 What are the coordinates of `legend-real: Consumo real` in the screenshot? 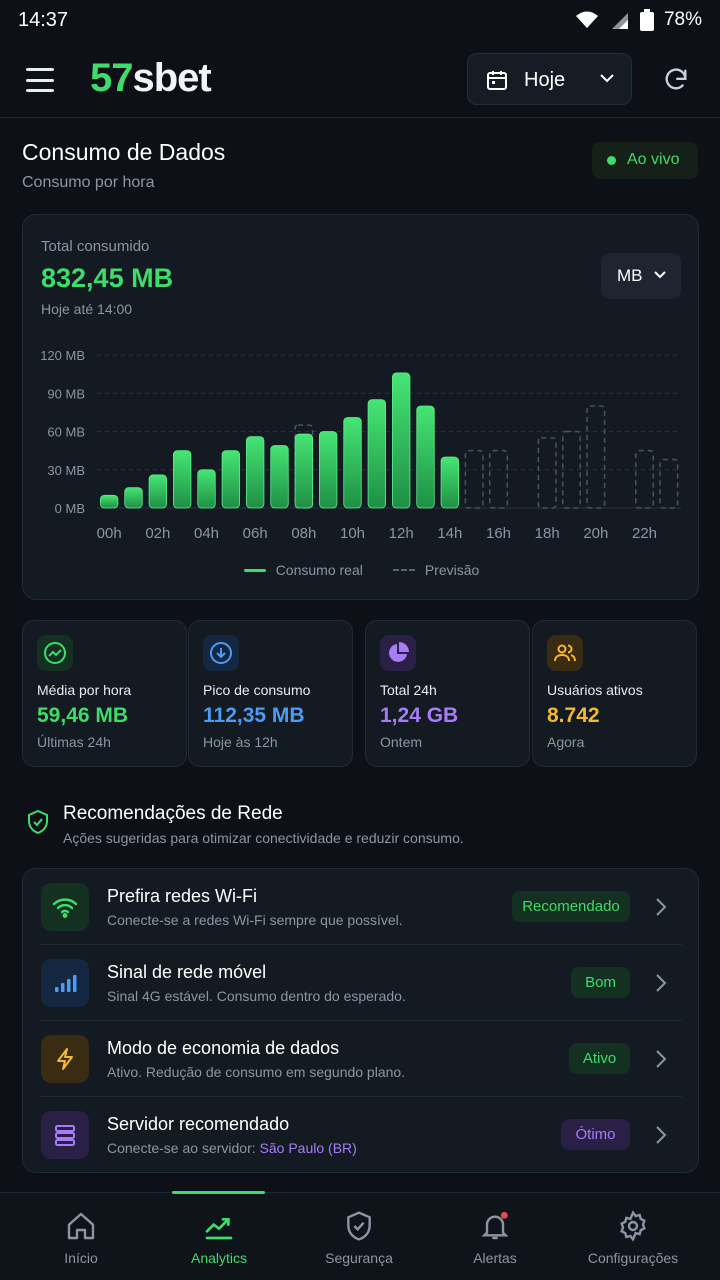 It's located at (303, 570).